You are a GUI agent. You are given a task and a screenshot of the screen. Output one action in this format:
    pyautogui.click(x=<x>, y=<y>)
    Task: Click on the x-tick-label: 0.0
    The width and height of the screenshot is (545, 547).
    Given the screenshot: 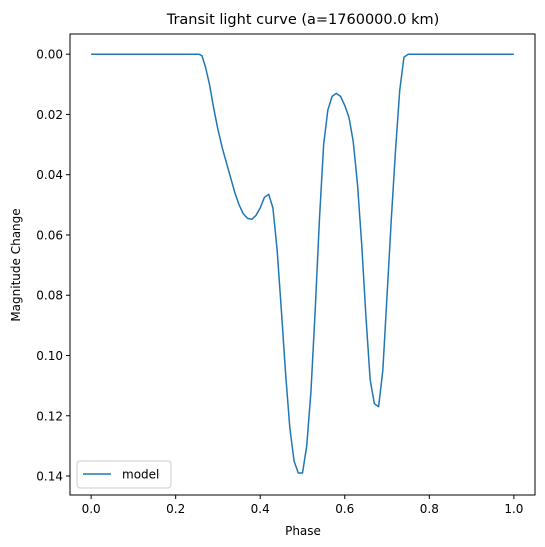 What is the action you would take?
    pyautogui.click(x=91, y=509)
    